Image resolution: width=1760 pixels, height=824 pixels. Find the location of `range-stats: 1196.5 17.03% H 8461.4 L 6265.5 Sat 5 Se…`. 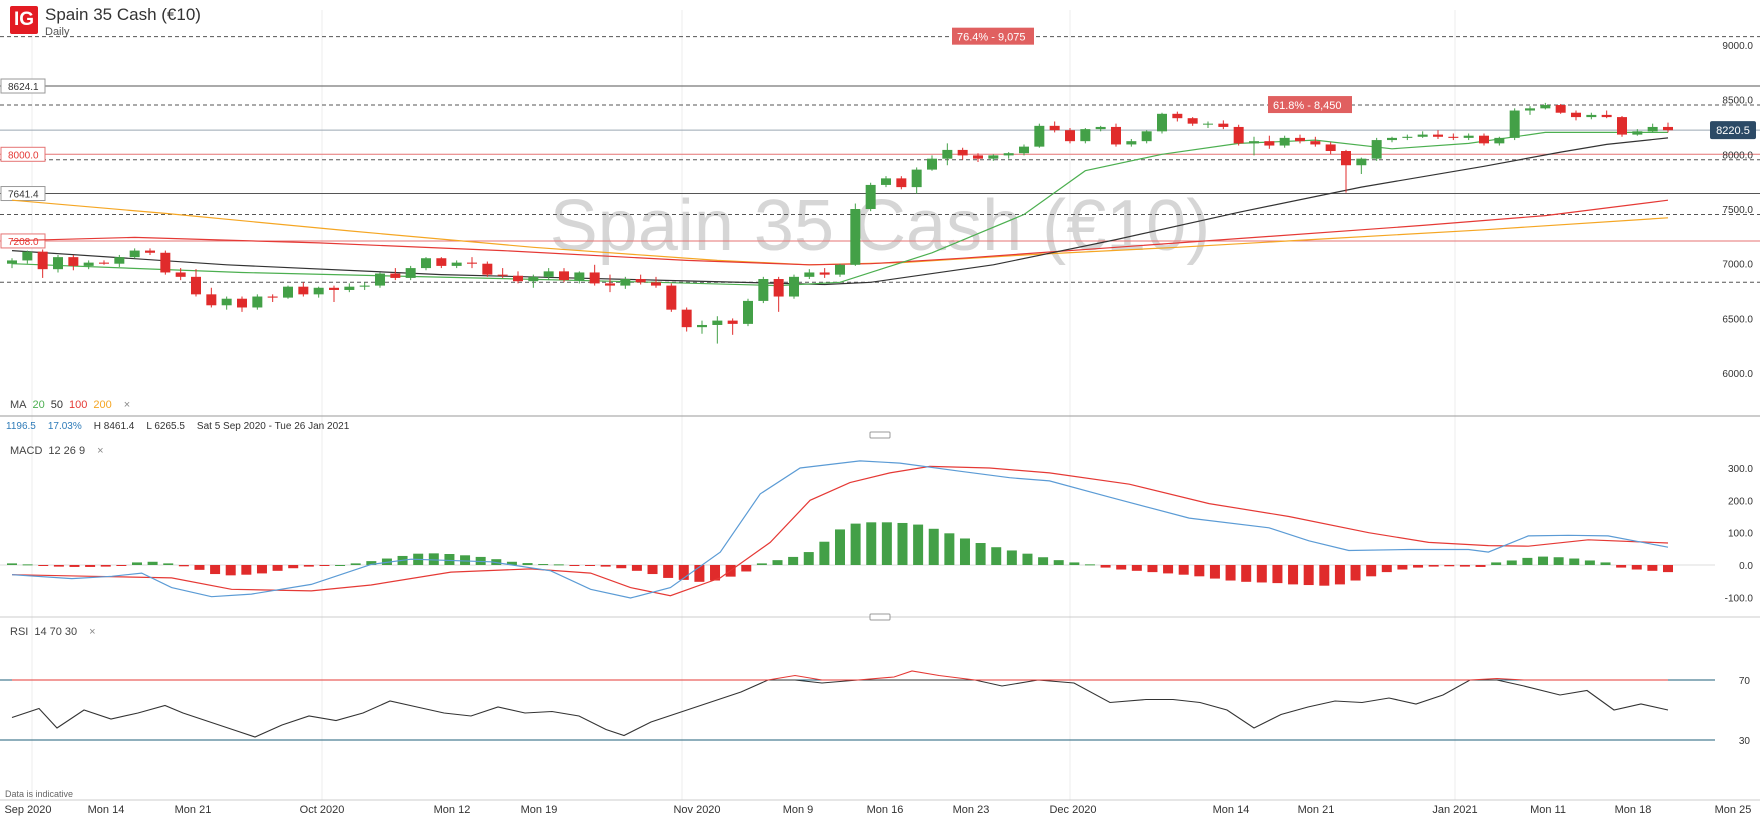

range-stats: 1196.5 17.03% H 8461.4 L 6265.5 Sat 5 Se… is located at coordinates (177, 426).